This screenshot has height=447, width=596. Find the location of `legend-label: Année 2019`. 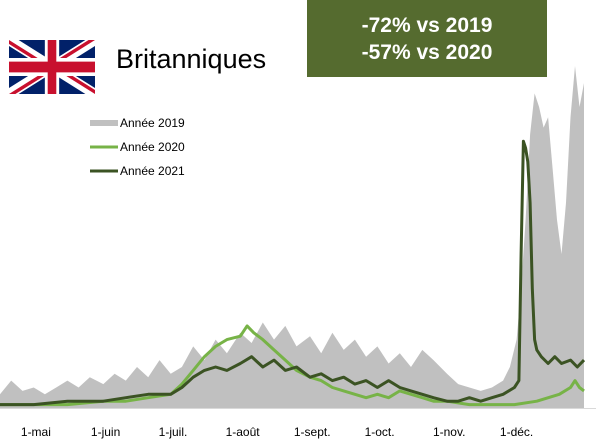

legend-label: Année 2019 is located at coordinates (152, 123).